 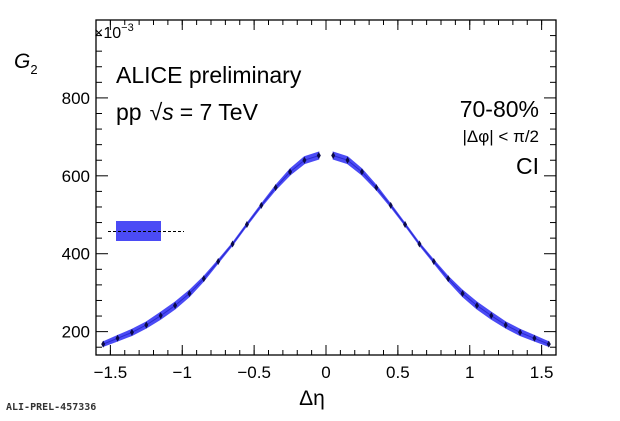 I want to click on figure-id: ALI-PREL-457336, so click(x=51, y=407).